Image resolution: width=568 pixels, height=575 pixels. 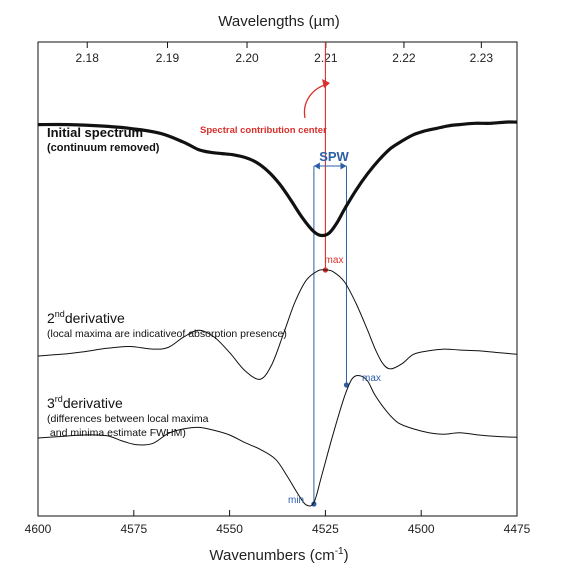 I want to click on d3-label-num: 3, so click(x=51, y=403).